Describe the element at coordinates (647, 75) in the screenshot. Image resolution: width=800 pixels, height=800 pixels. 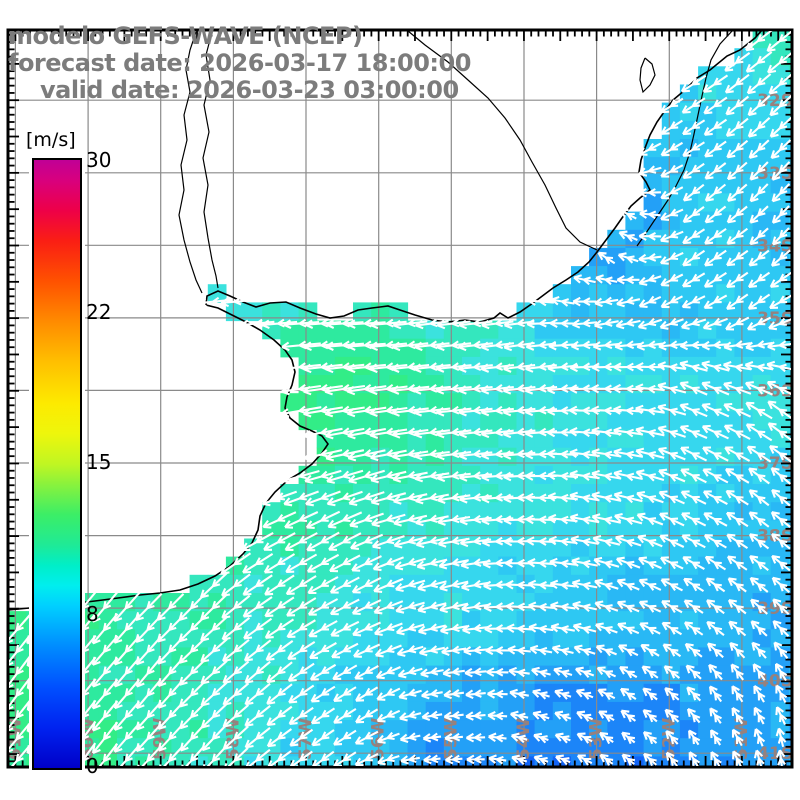
I see `river-coastal_lagoon` at that location.